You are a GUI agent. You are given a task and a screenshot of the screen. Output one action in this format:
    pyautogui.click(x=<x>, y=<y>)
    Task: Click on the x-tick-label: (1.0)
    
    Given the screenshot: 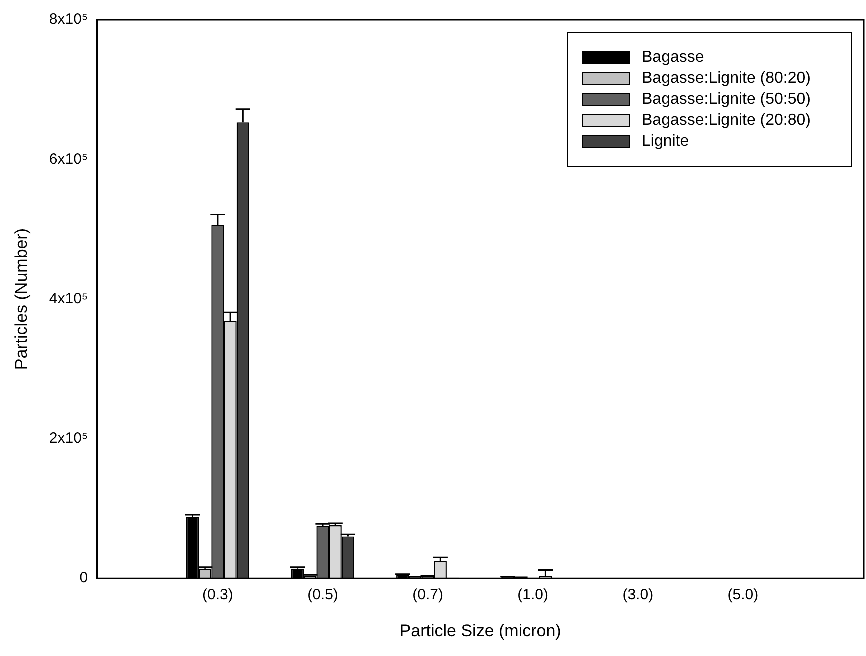 What is the action you would take?
    pyautogui.click(x=533, y=595)
    